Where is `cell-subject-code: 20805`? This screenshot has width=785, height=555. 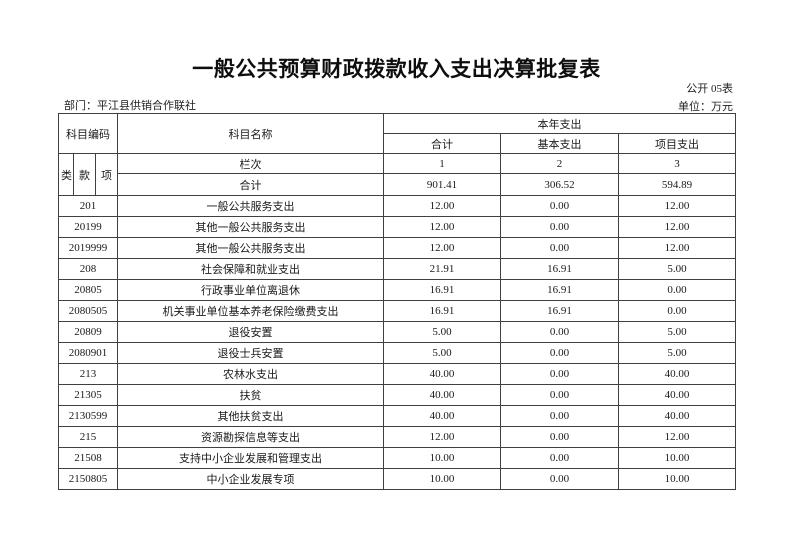
cell-subject-code: 20805 is located at coordinates (88, 290).